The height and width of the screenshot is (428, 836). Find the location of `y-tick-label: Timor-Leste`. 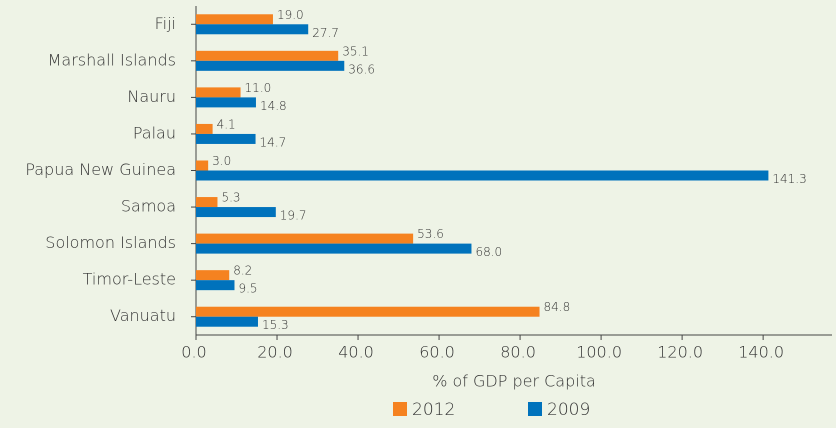

y-tick-label: Timor-Leste is located at coordinates (129, 279).